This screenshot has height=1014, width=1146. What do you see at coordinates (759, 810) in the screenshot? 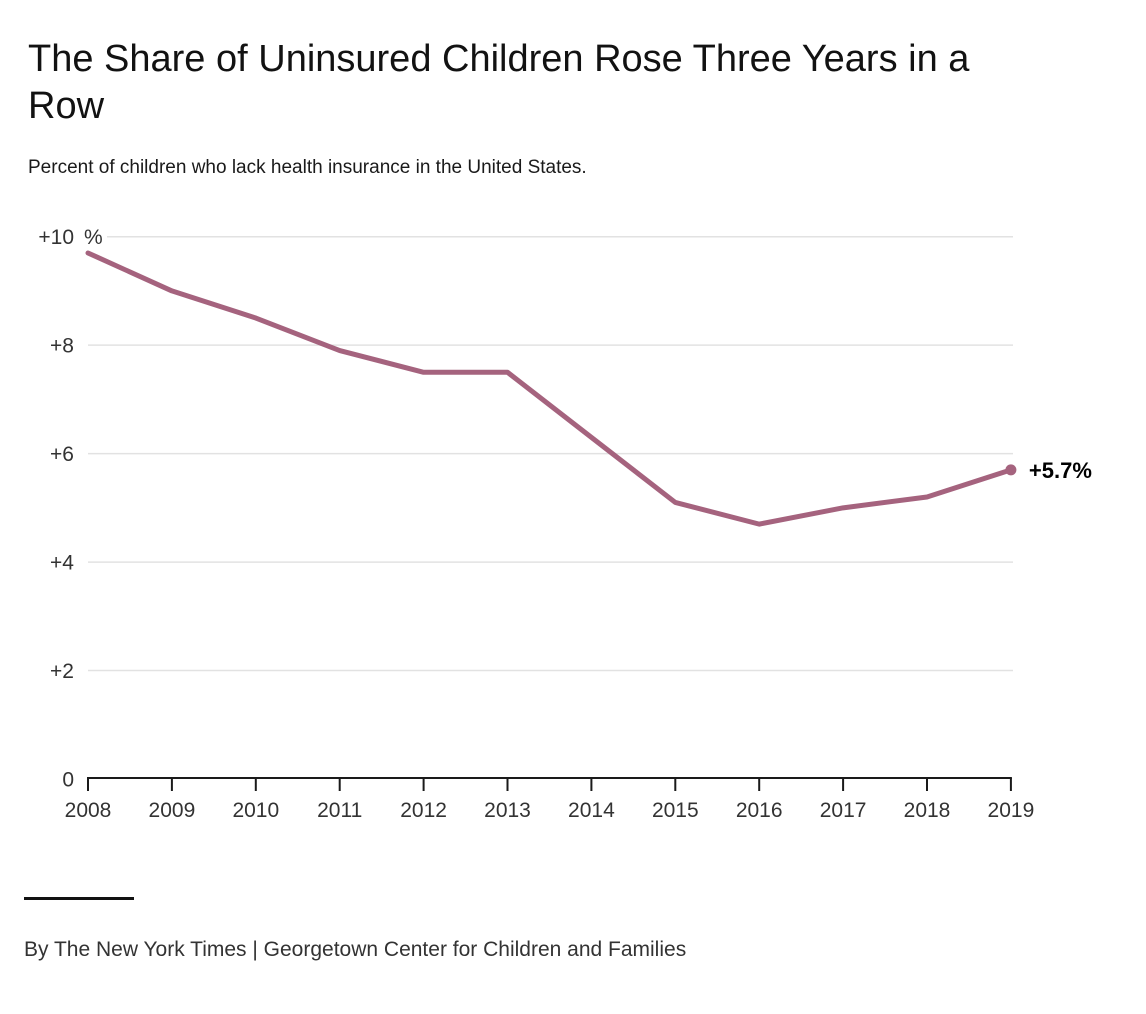
I see `x-tick-label: 2016` at bounding box center [759, 810].